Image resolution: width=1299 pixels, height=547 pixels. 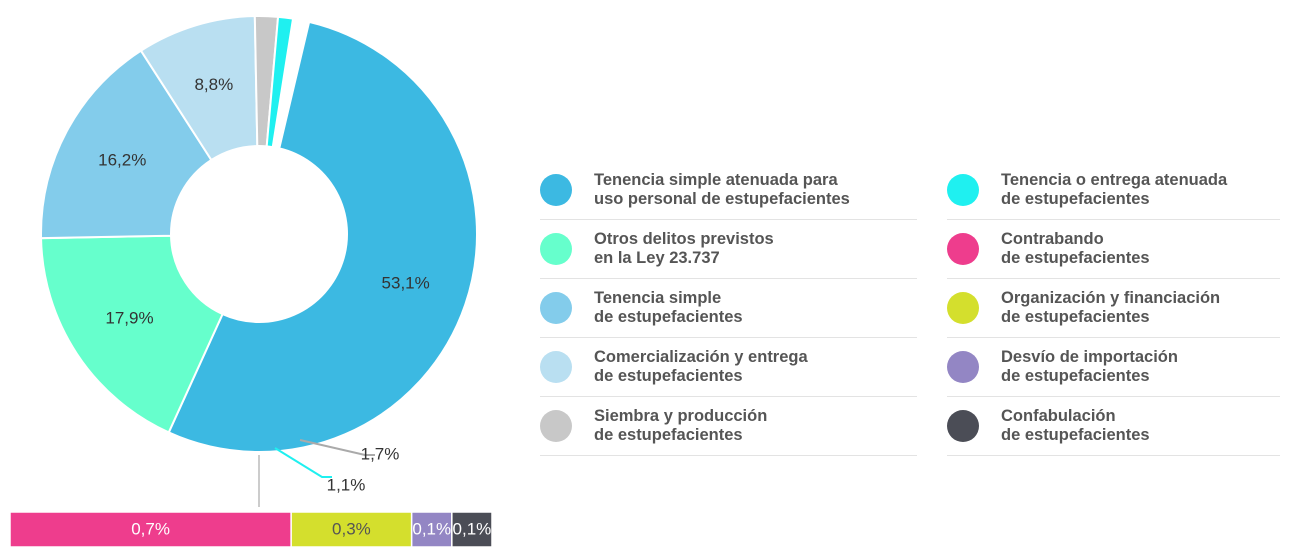 What do you see at coordinates (406, 283) in the screenshot?
I see `slice-label: 53,1%` at bounding box center [406, 283].